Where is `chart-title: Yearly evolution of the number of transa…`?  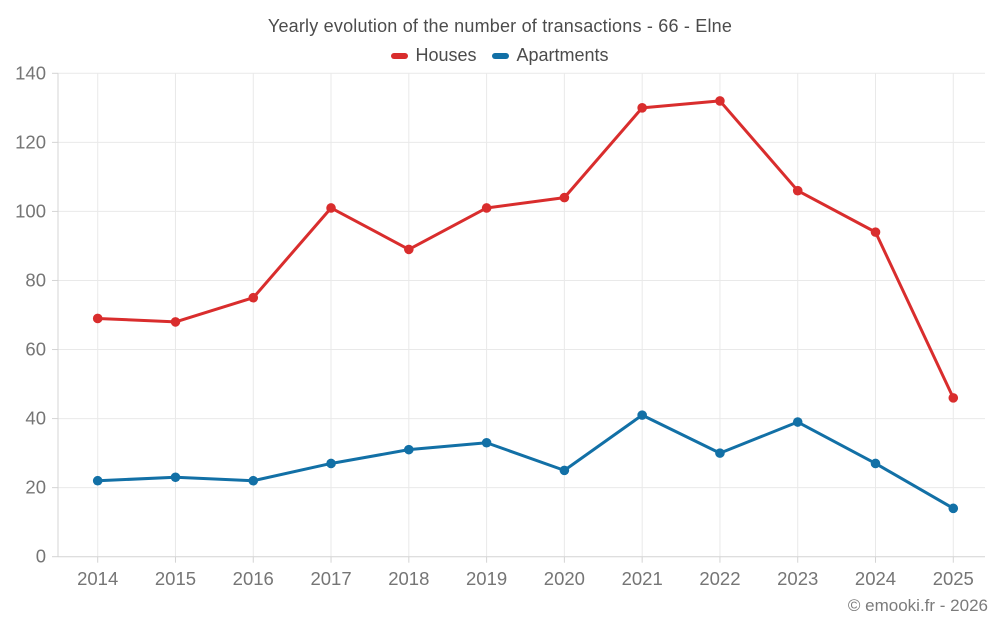 chart-title: Yearly evolution of the number of transa… is located at coordinates (500, 26).